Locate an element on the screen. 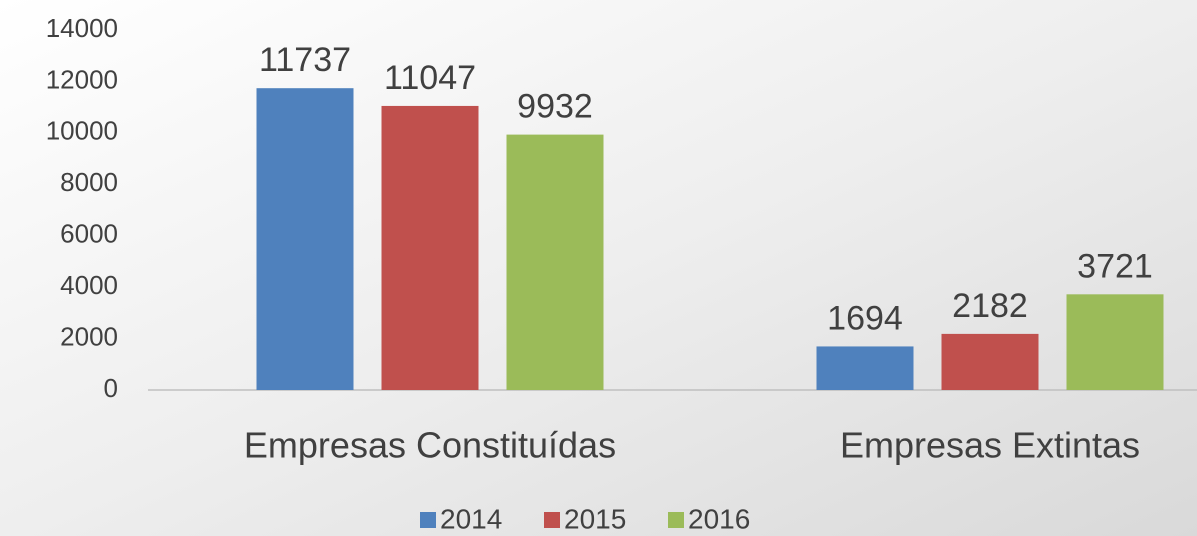  data-label: 9932 is located at coordinates (555, 107).